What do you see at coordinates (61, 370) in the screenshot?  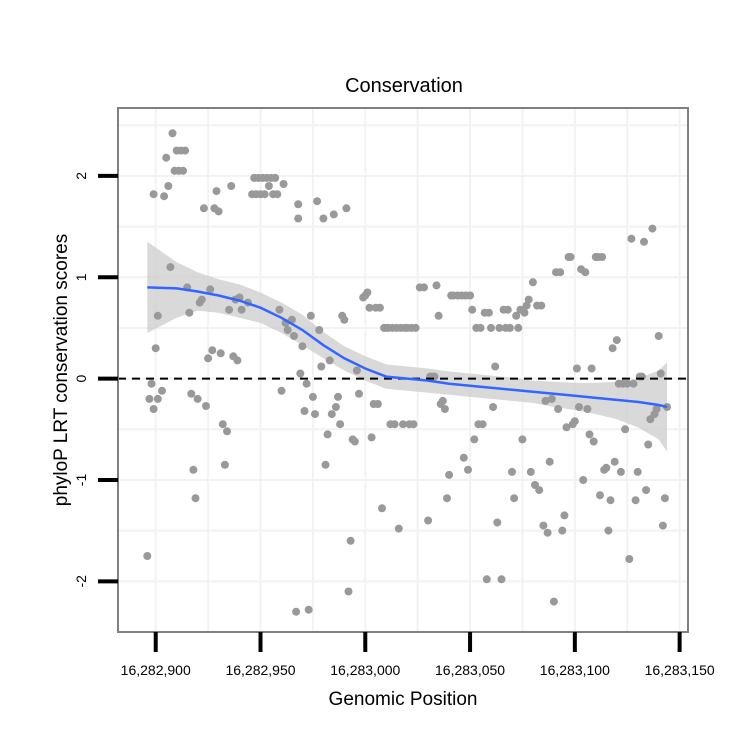 I see `y-axis-label: phyloP LRT conservation scores` at bounding box center [61, 370].